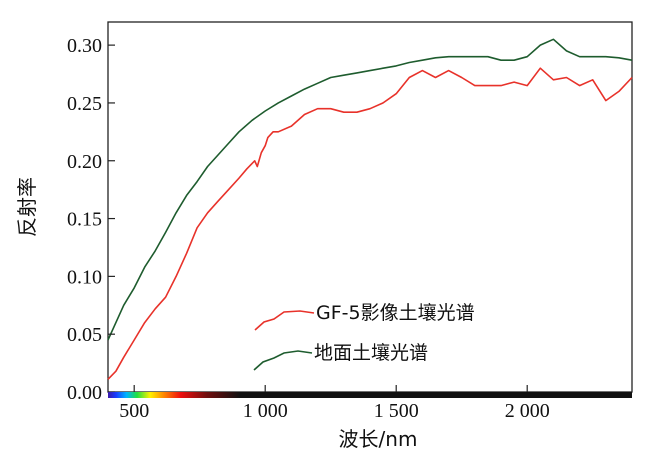  I want to click on y-tick-label-5: 0.25, so click(84, 104).